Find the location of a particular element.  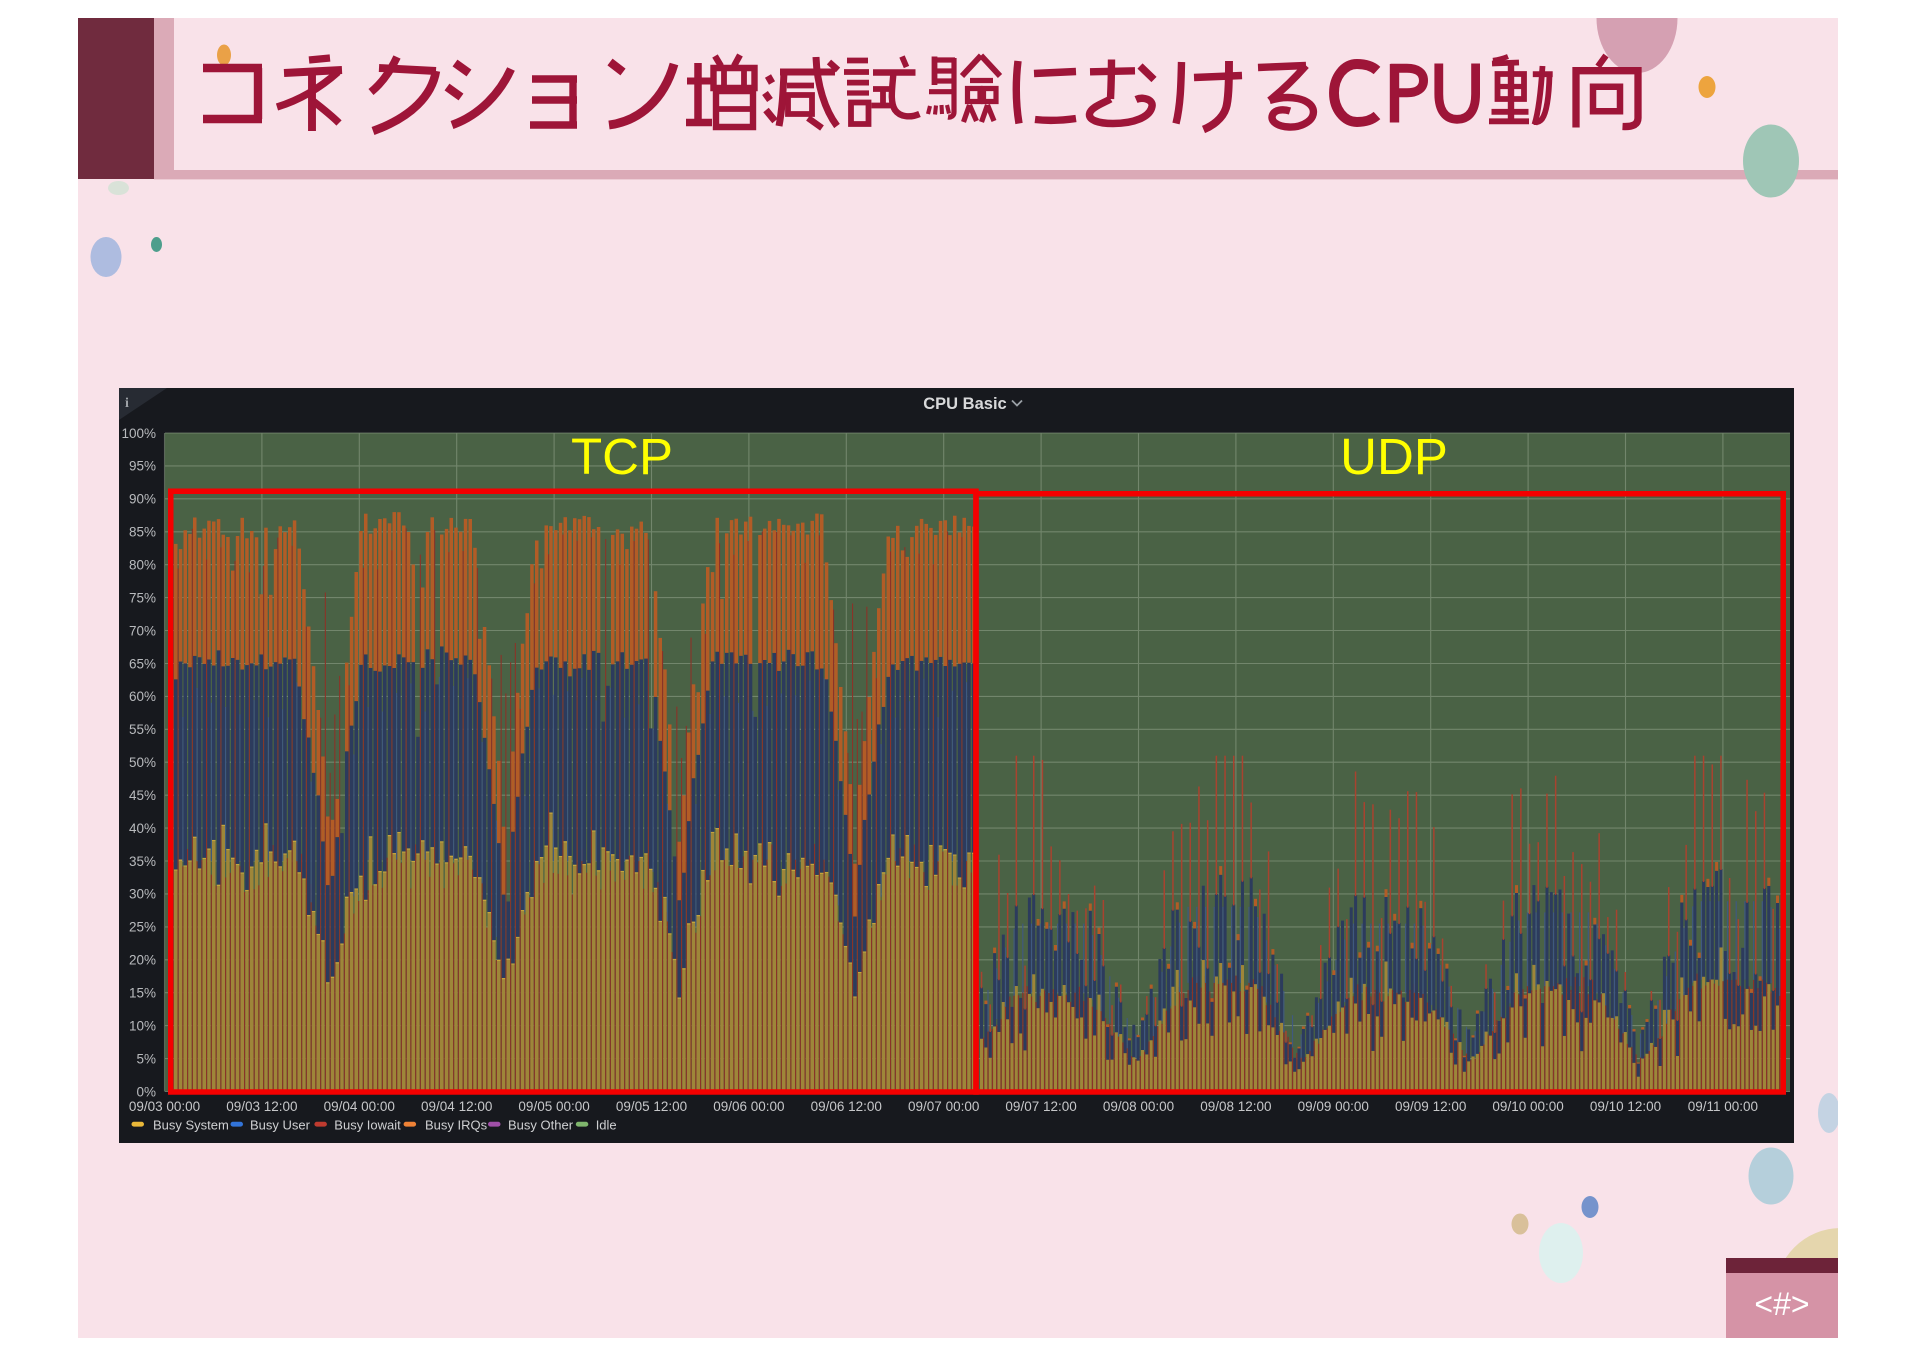

svg-text: 25% is located at coordinates (142, 927).